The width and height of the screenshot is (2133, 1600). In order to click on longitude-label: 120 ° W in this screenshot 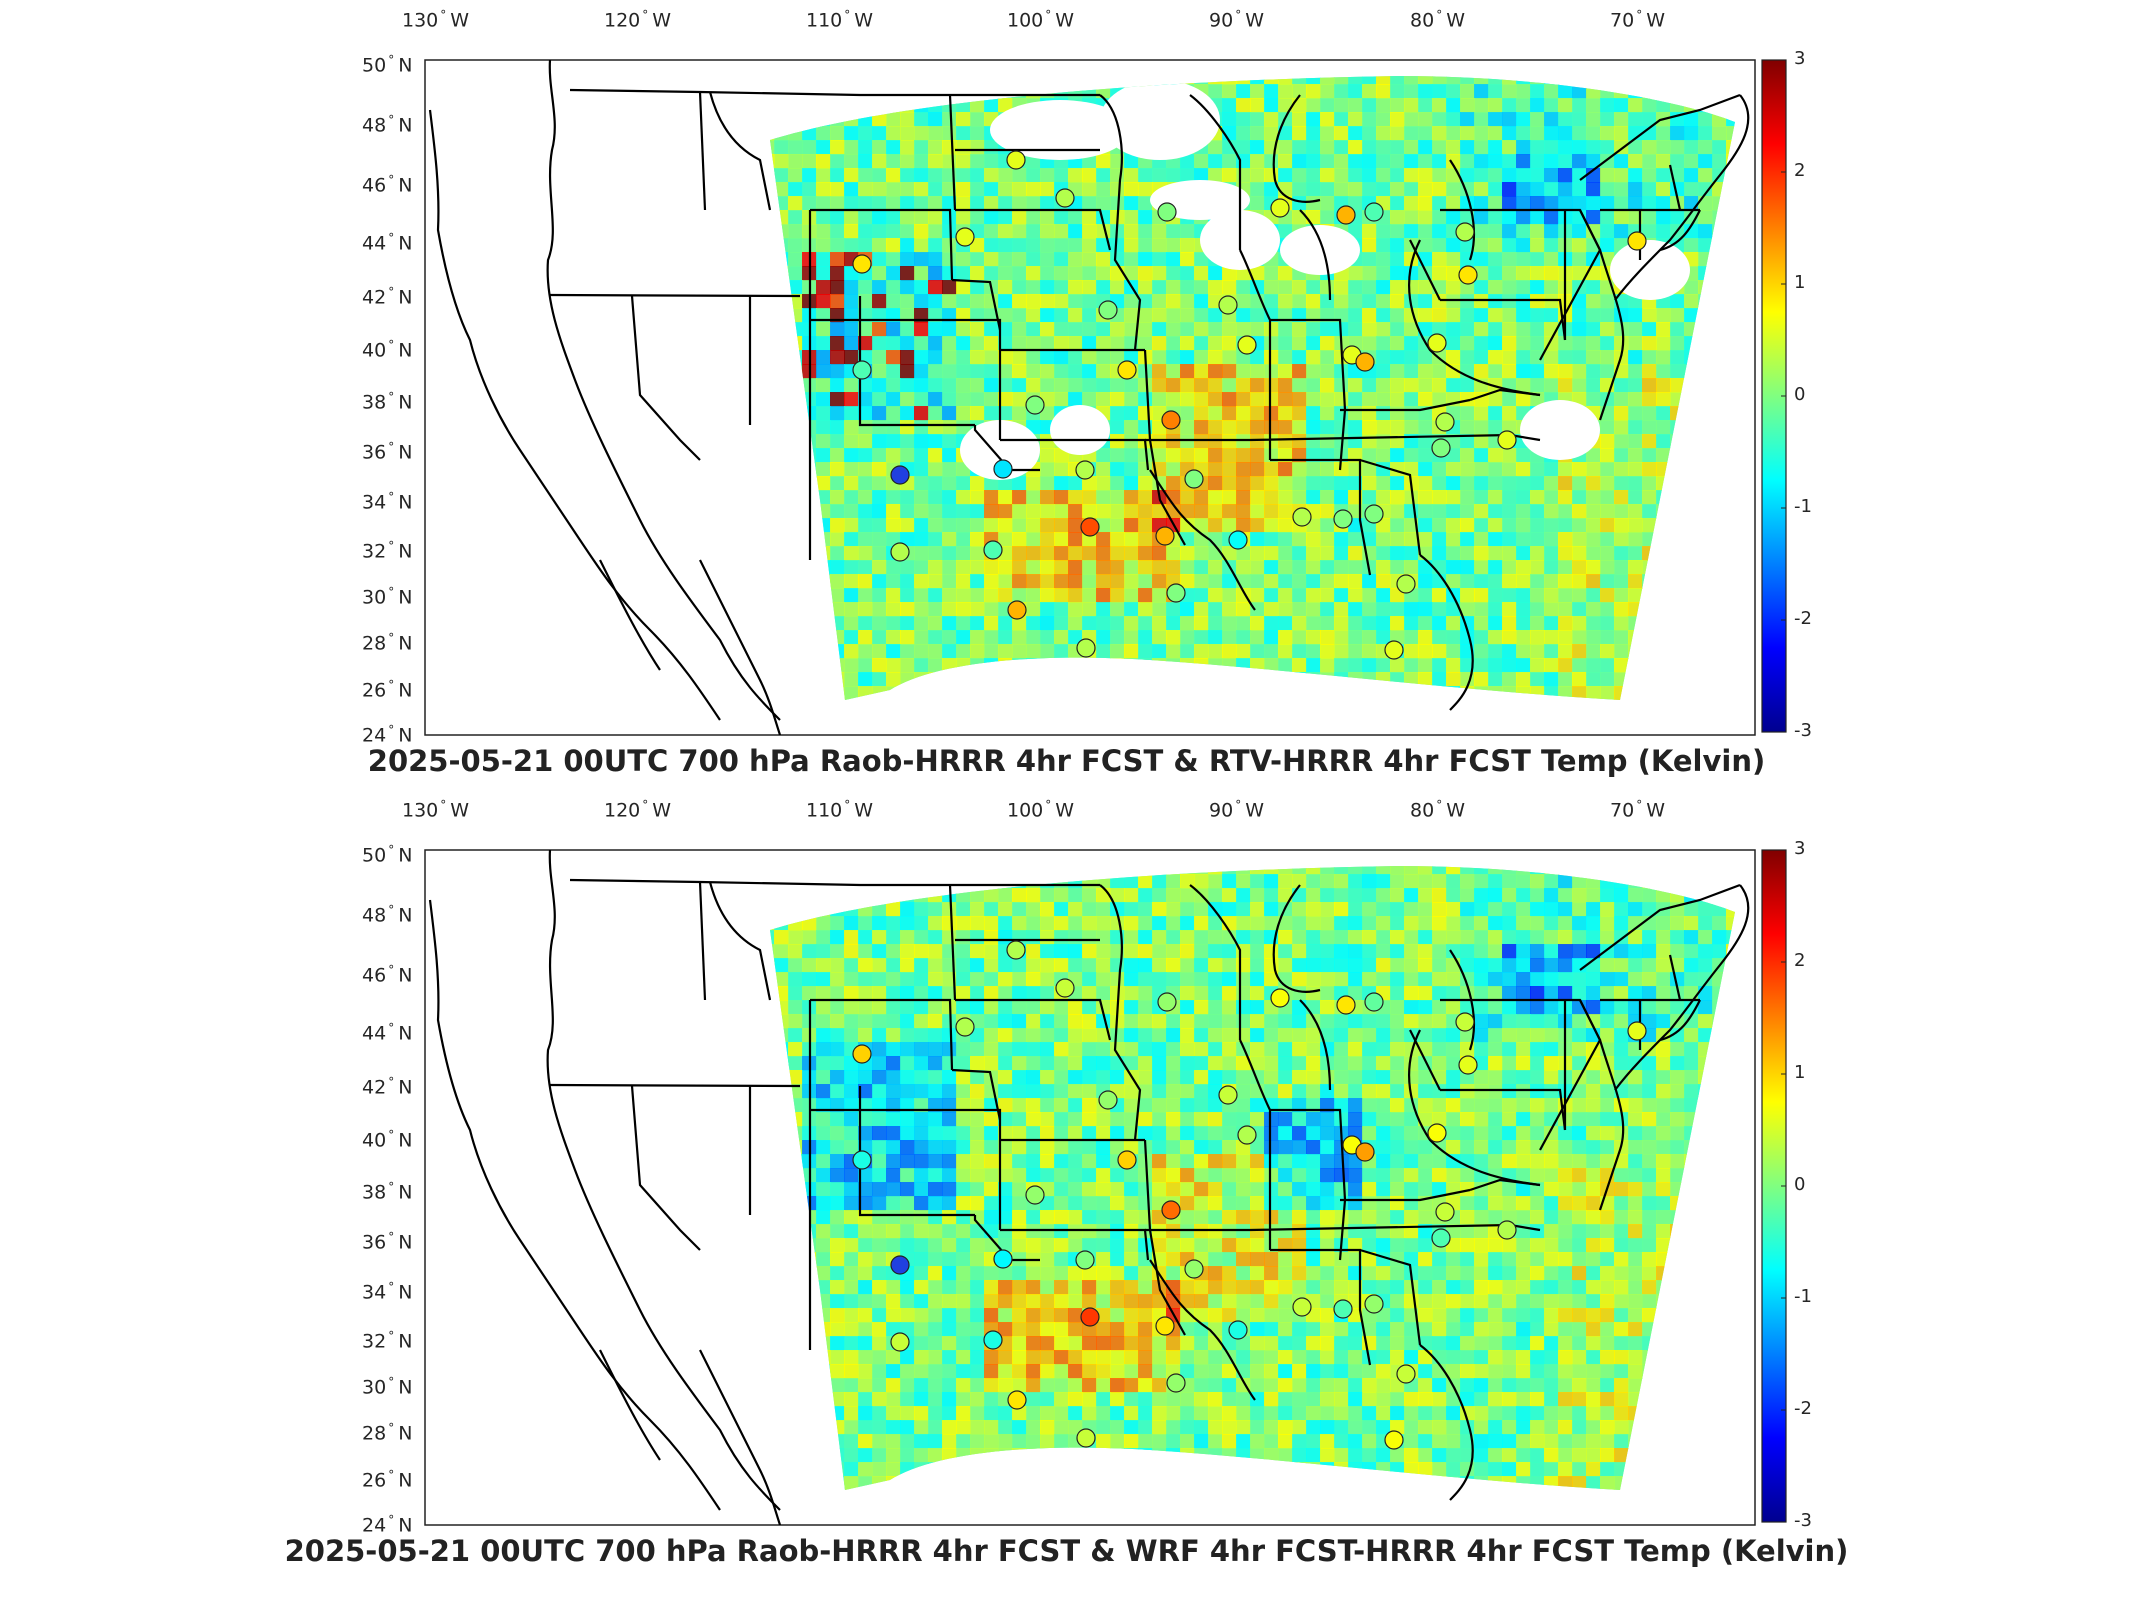, I will do `click(638, 20)`.